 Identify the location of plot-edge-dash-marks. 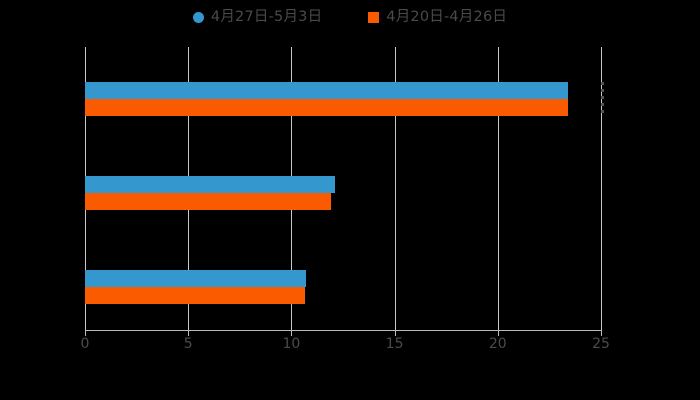
(602, 99).